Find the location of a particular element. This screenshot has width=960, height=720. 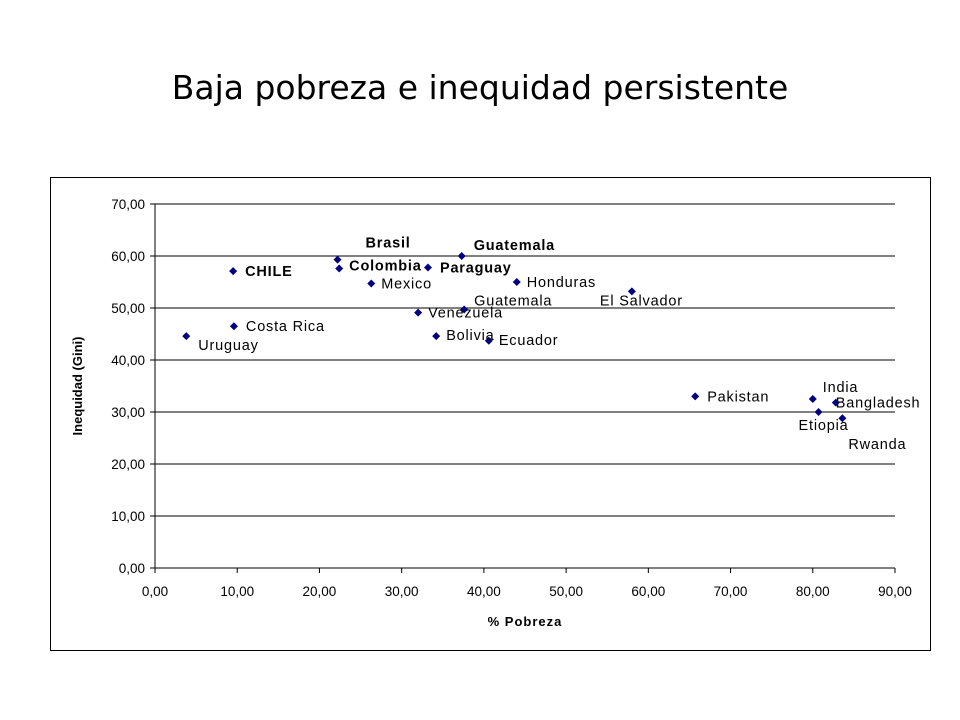

x-tick-label: 10,00 is located at coordinates (237, 591).